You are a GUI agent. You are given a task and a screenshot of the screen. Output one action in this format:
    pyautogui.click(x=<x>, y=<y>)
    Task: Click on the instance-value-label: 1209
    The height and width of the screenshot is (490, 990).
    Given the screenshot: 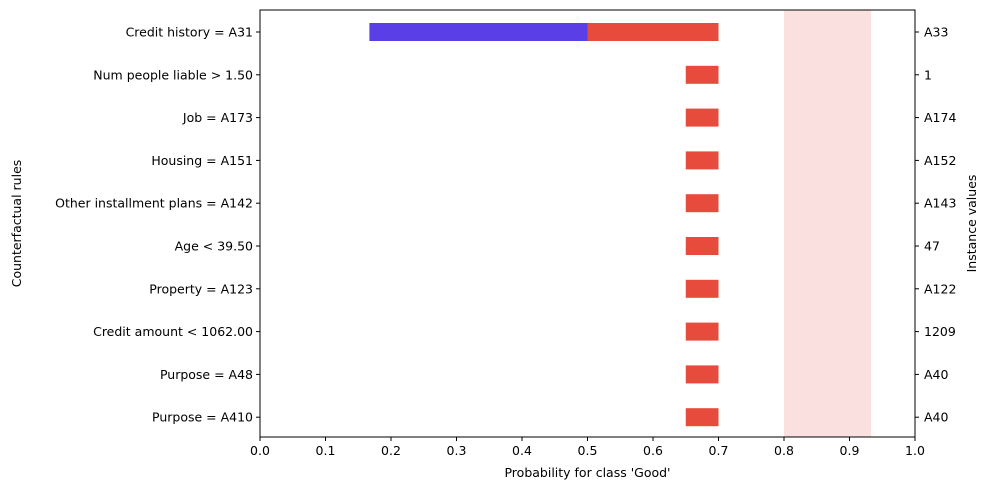 What is the action you would take?
    pyautogui.click(x=940, y=331)
    